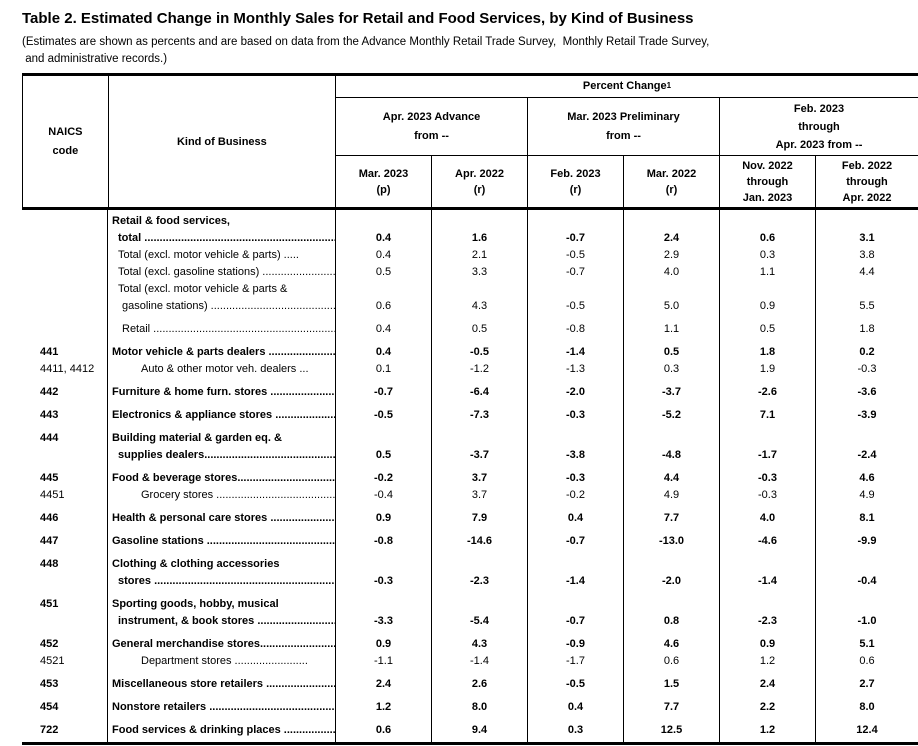 The height and width of the screenshot is (746, 918). Describe the element at coordinates (384, 610) in the screenshot. I see `value-cell: -3.3` at that location.